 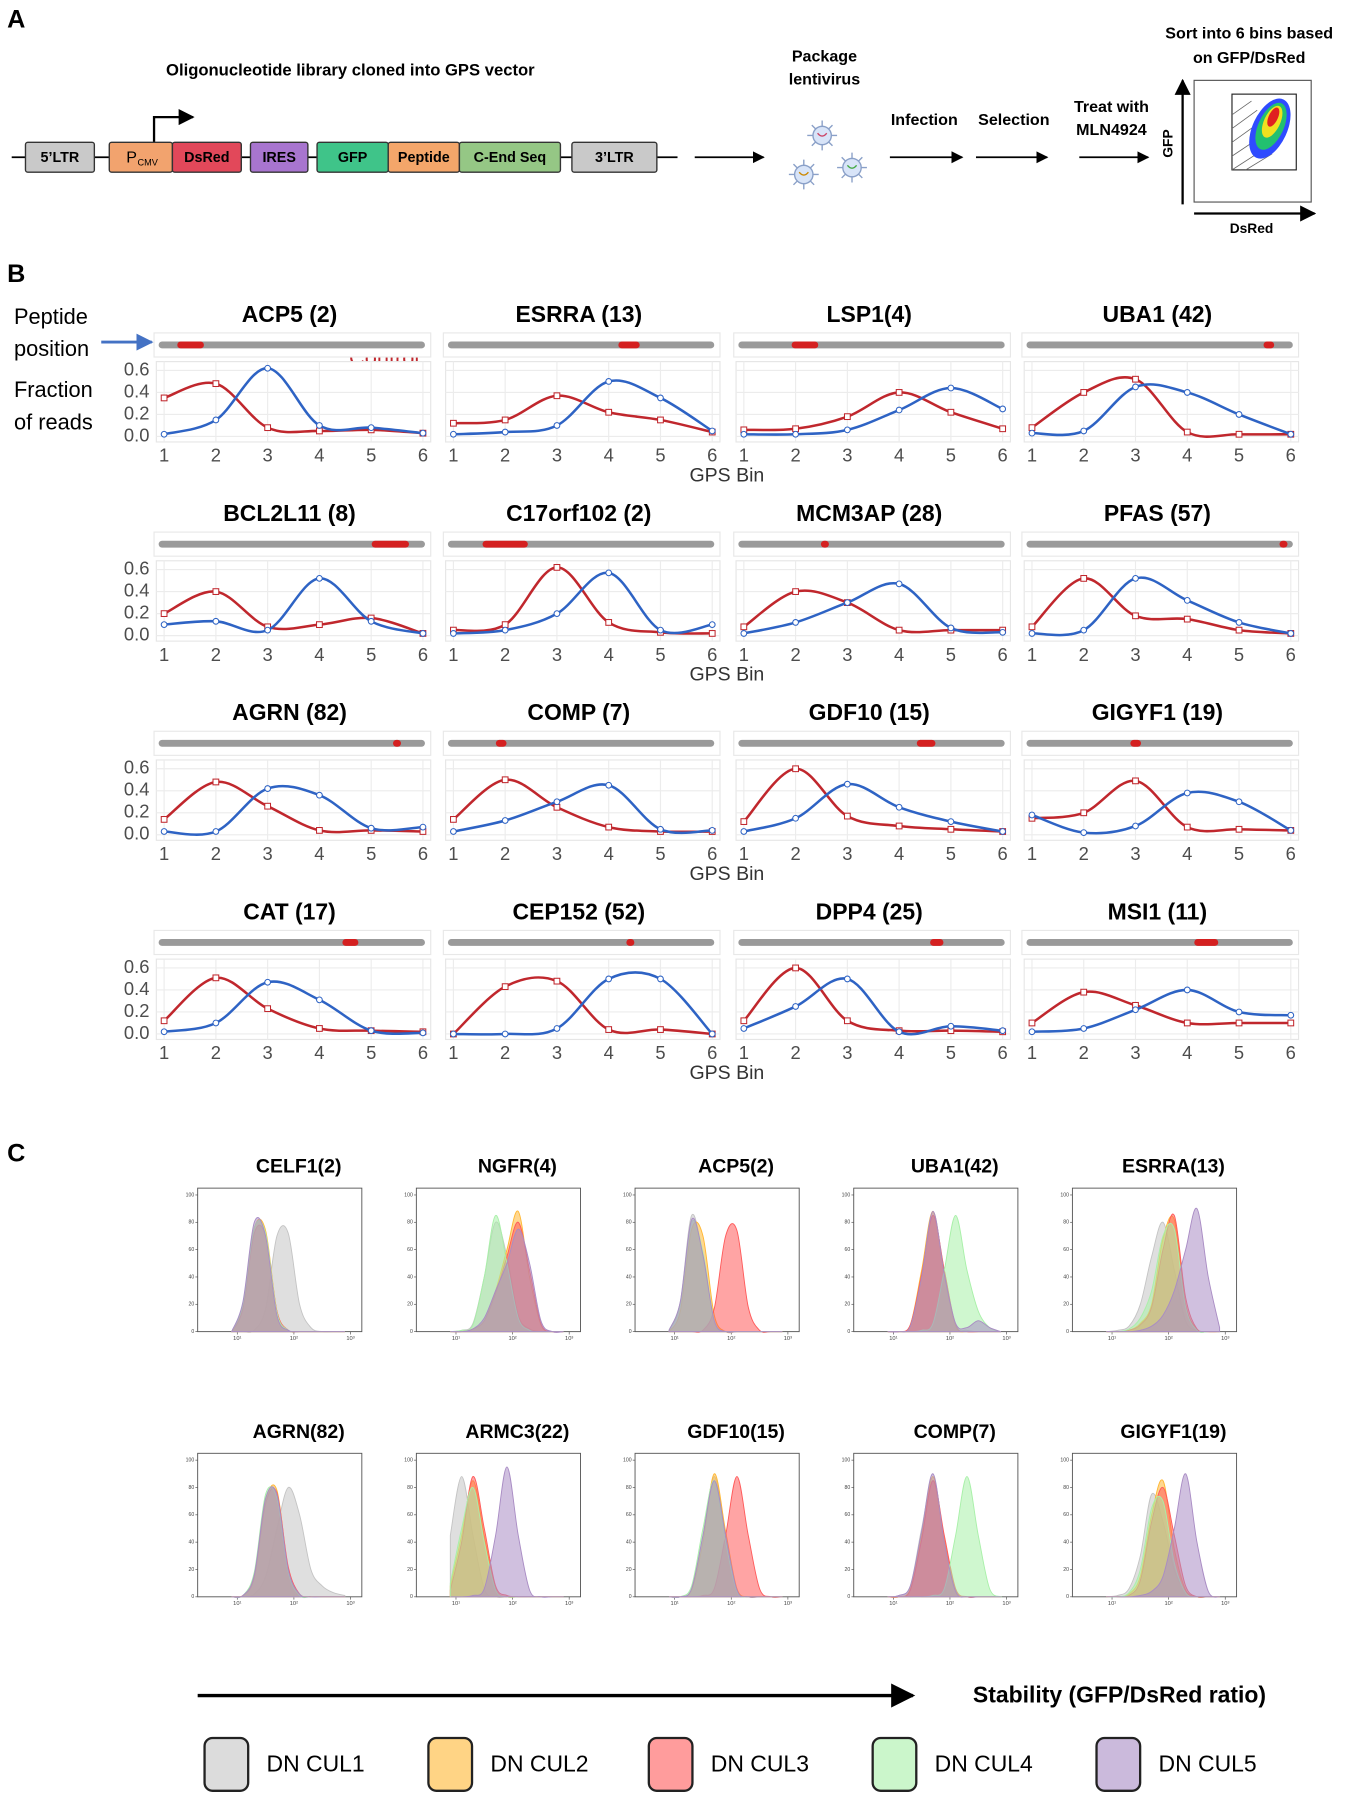 I want to click on y-tick-label: 0.6, so click(x=137, y=368).